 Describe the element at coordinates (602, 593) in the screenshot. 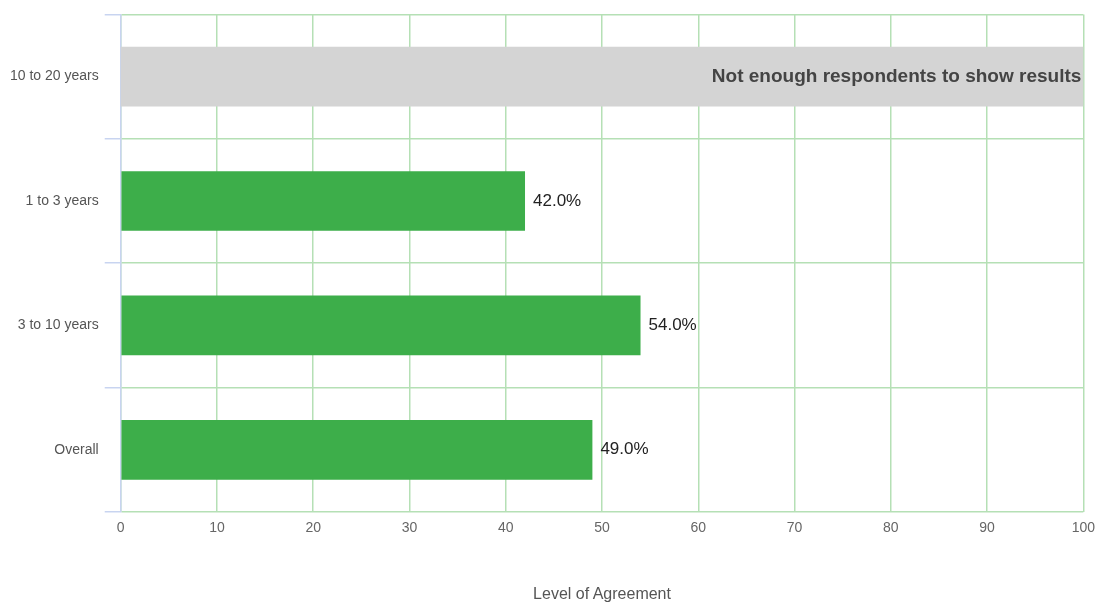

I see `x-axis-title: Level of Agreement` at that location.